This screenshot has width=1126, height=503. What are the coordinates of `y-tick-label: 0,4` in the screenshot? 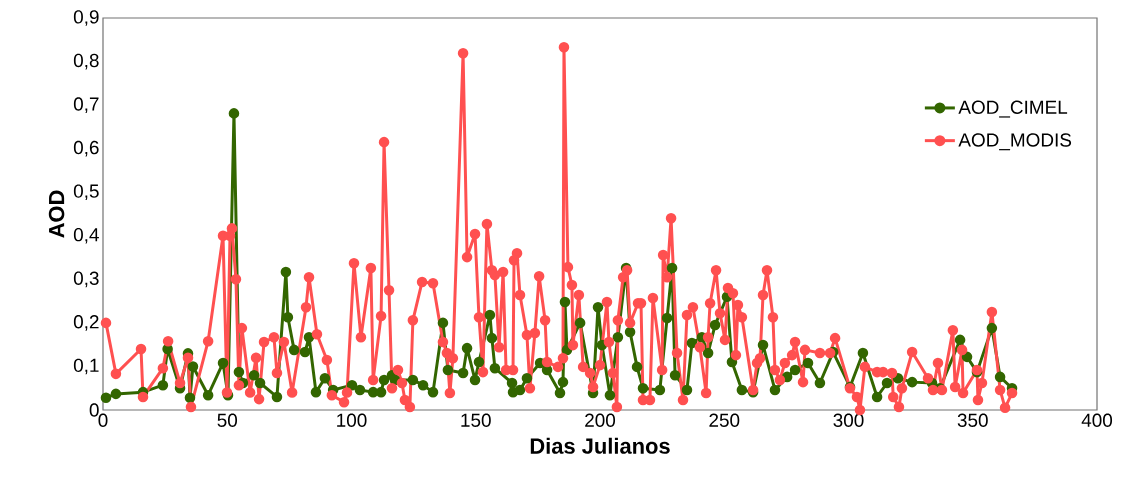 It's located at (86, 235).